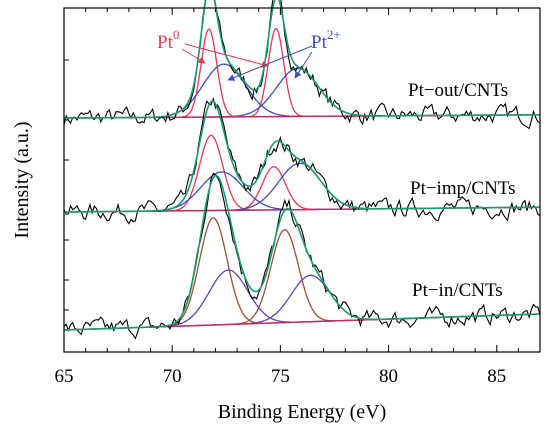 This screenshot has height=430, width=550. What do you see at coordinates (22, 179) in the screenshot?
I see `y-axis-title: Intensity (a.u.)` at bounding box center [22, 179].